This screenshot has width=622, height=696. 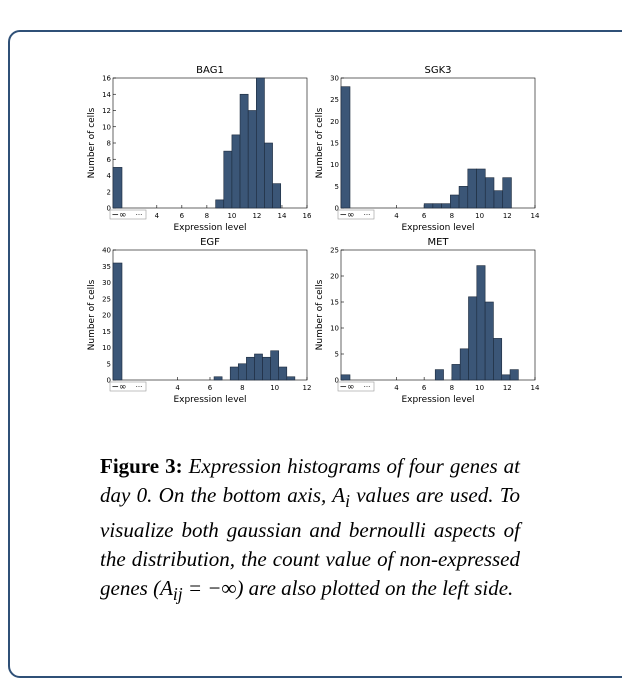 I want to click on plot-area, so click(x=438, y=315).